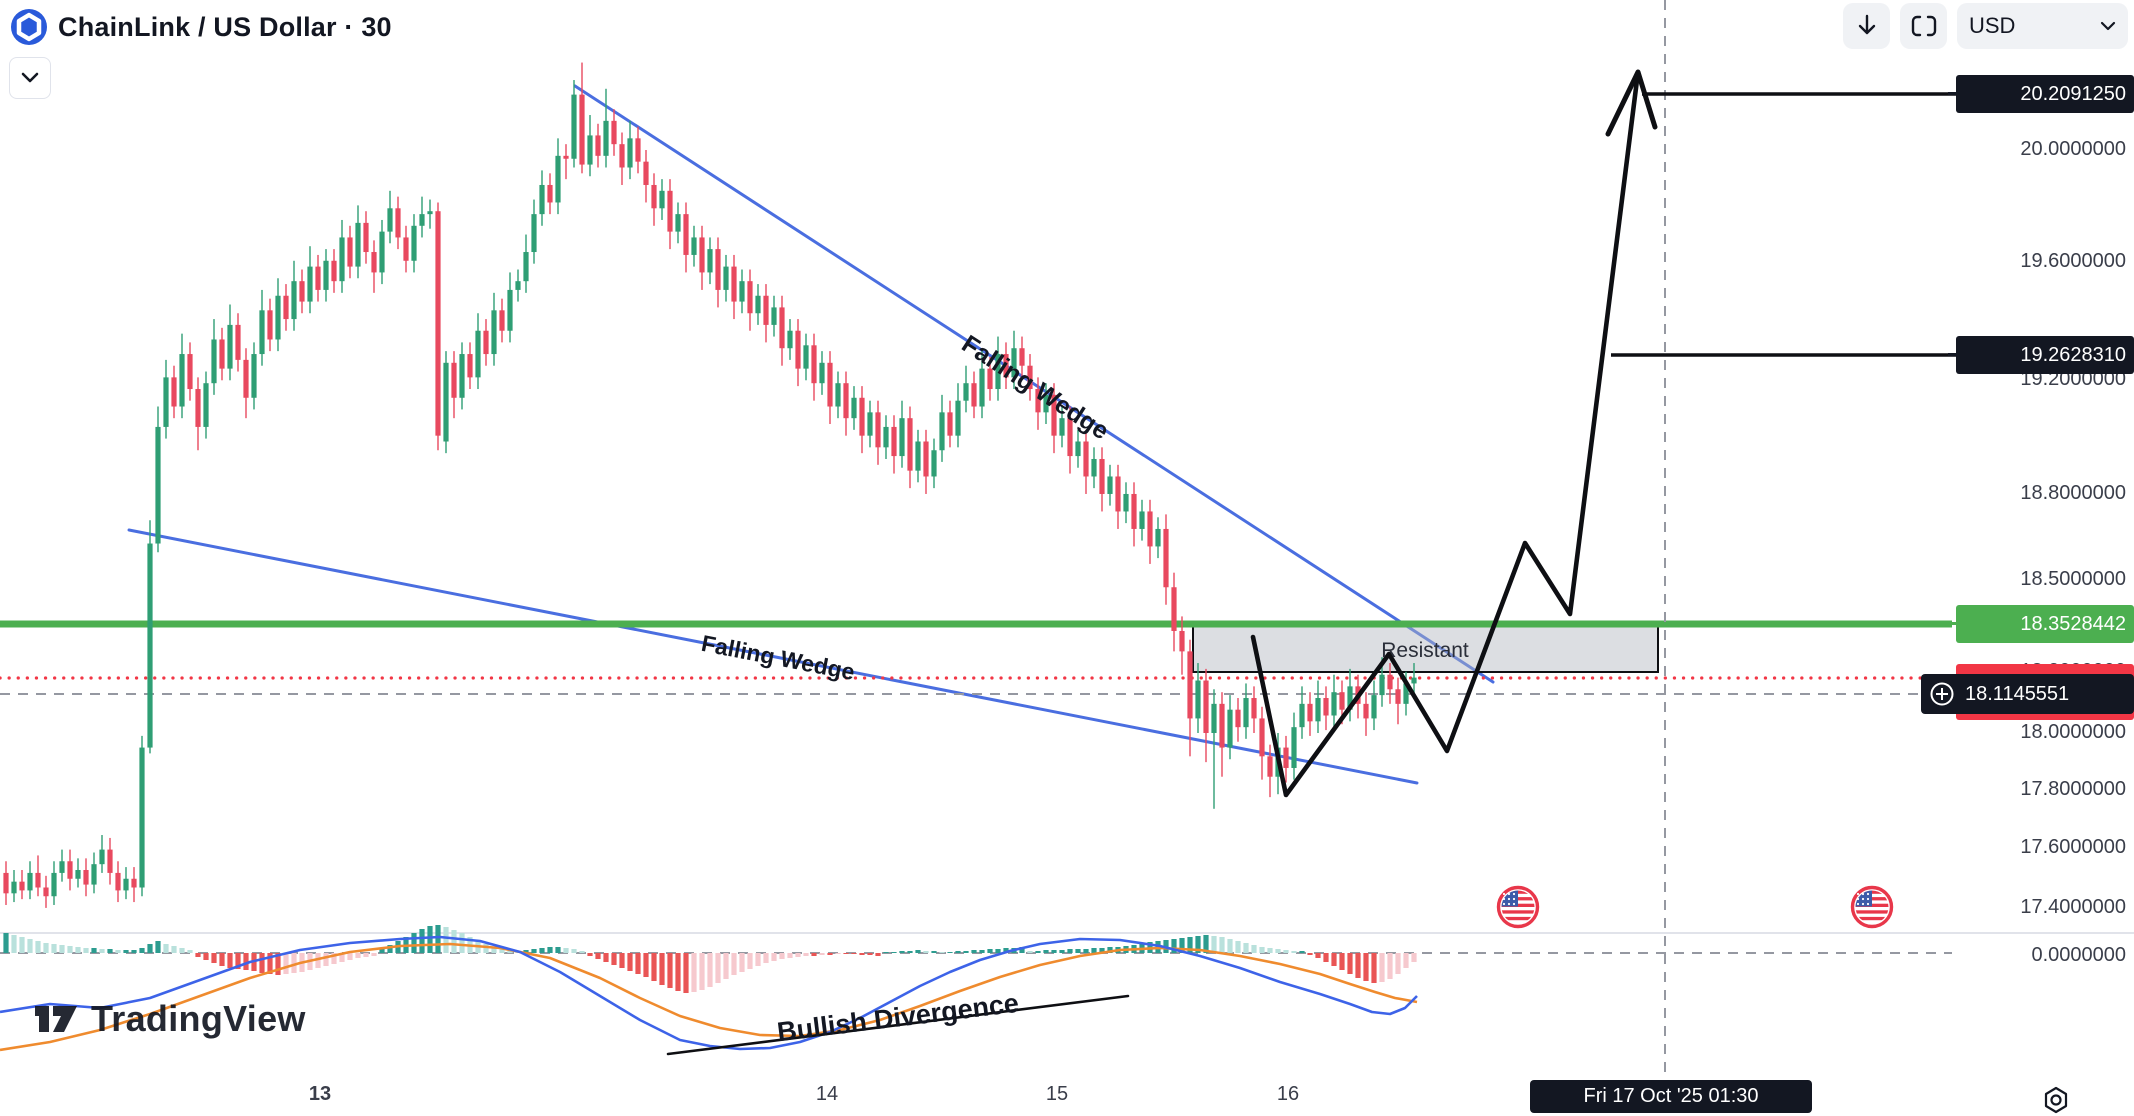 This screenshot has width=2134, height=1116. I want to click on frame-brackets-icon, so click(1923, 26).